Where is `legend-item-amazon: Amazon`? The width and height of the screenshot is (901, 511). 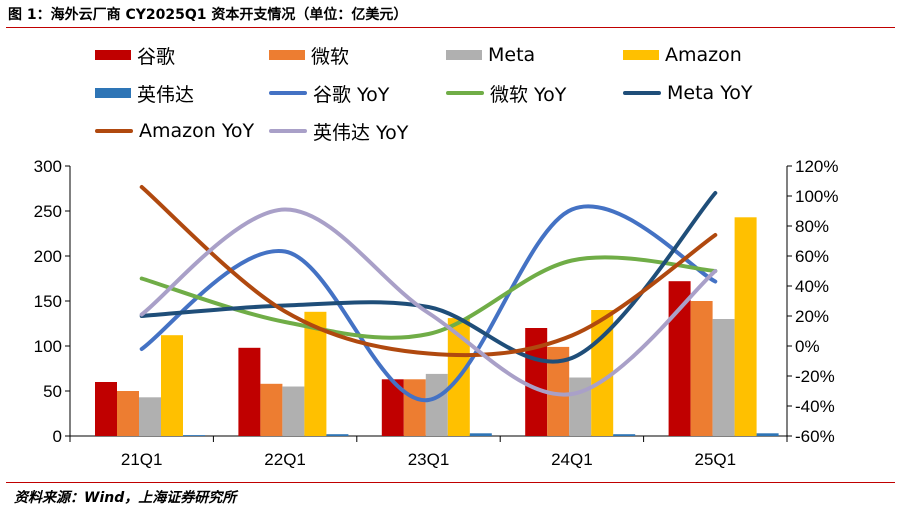 legend-item-amazon: Amazon is located at coordinates (682, 55).